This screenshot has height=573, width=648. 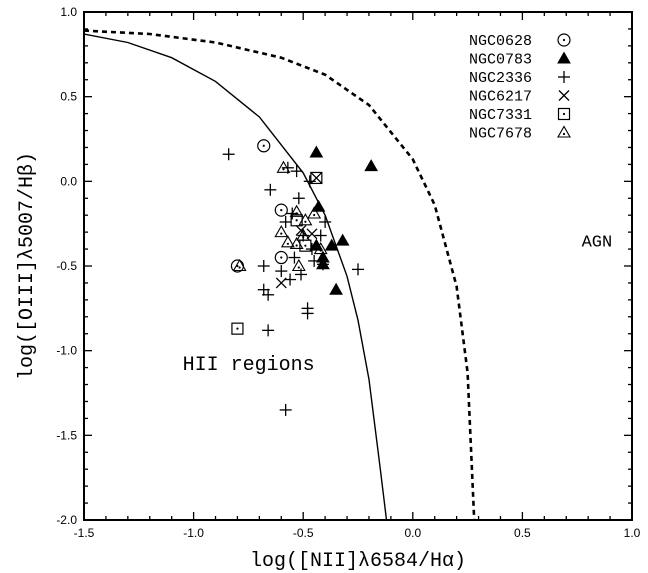 I want to click on y-tick-label: -2.0, so click(x=66, y=520).